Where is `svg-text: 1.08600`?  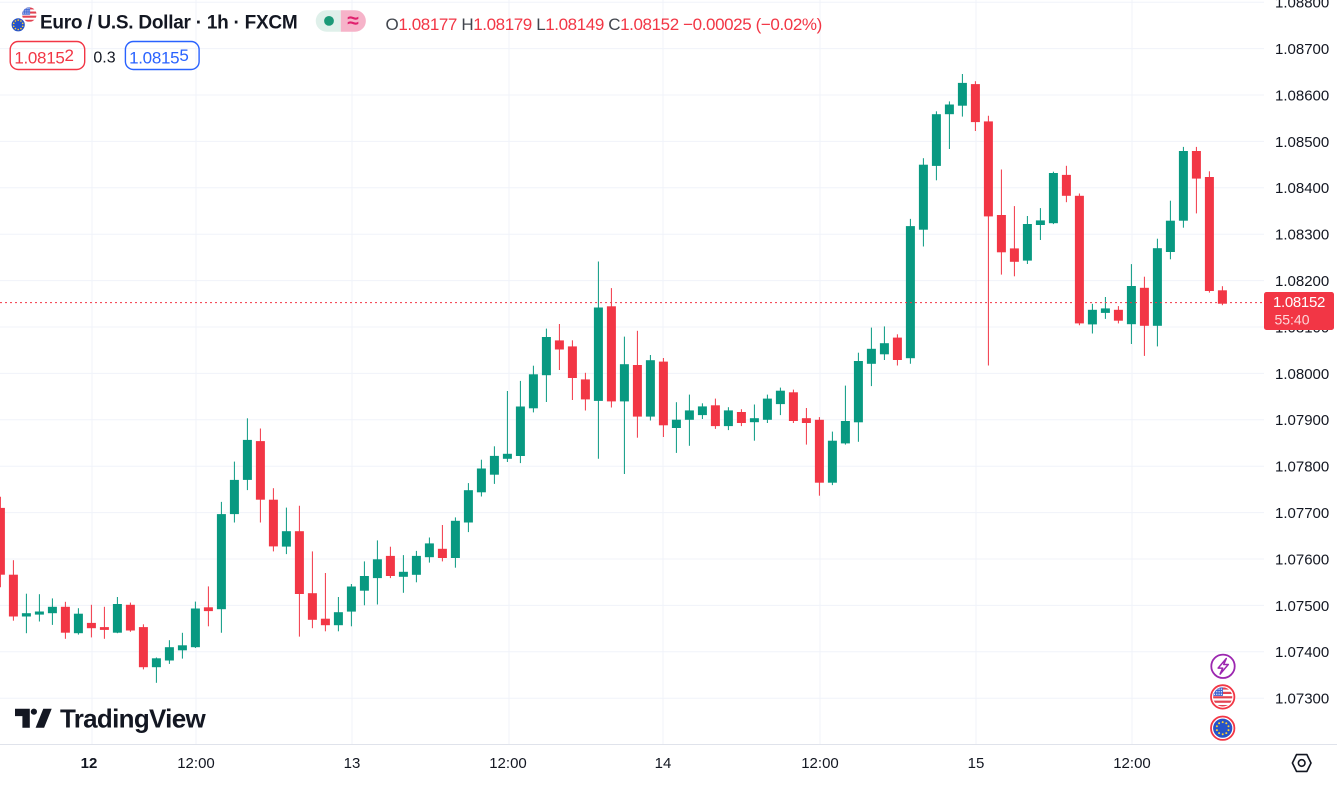
svg-text: 1.08600 is located at coordinates (1302, 95).